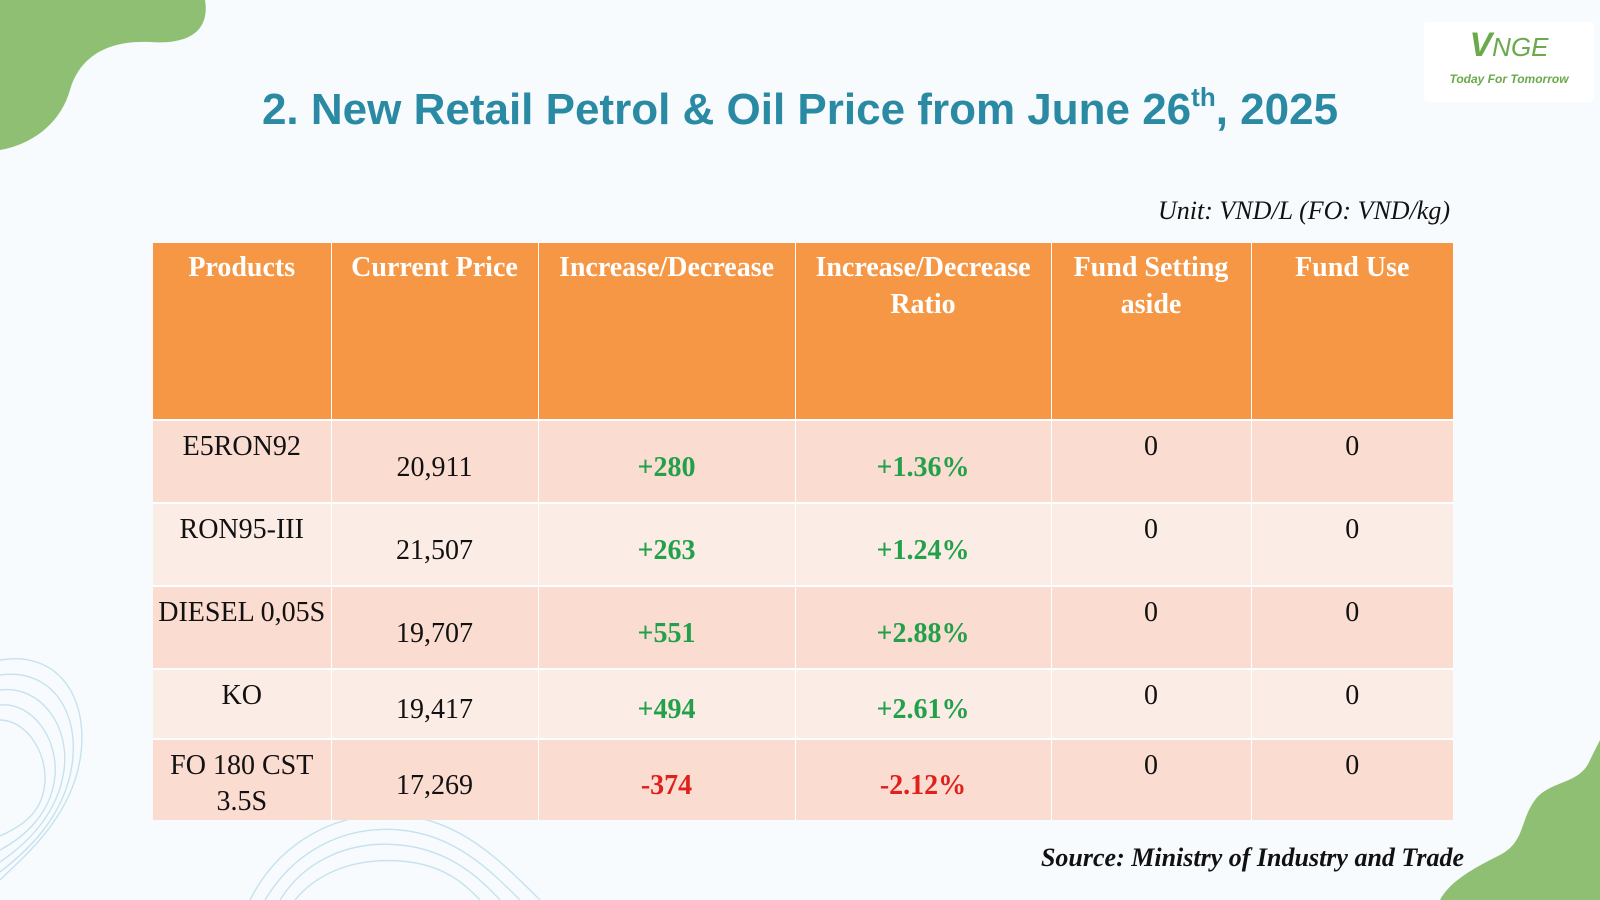  I want to click on cell-product: E5RON92, so click(242, 461).